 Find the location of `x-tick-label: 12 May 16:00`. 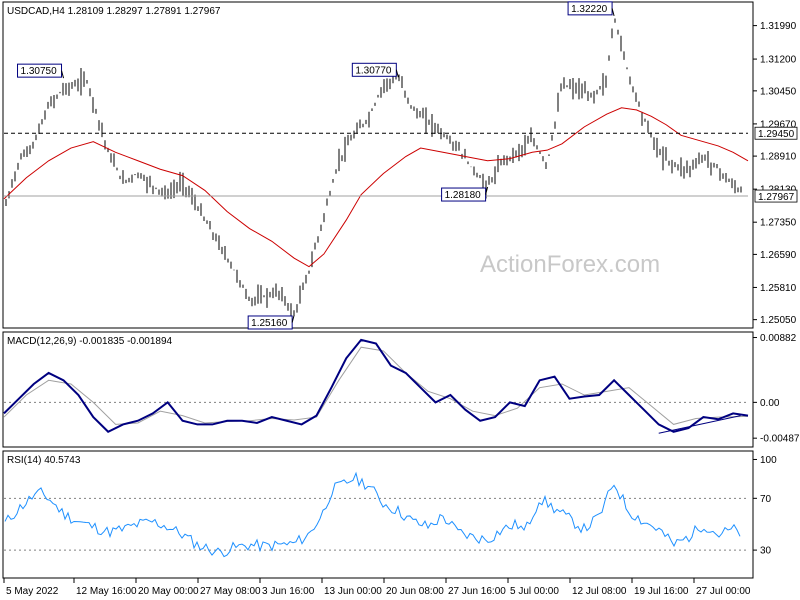

x-tick-label: 12 May 16:00 is located at coordinates (106, 591).